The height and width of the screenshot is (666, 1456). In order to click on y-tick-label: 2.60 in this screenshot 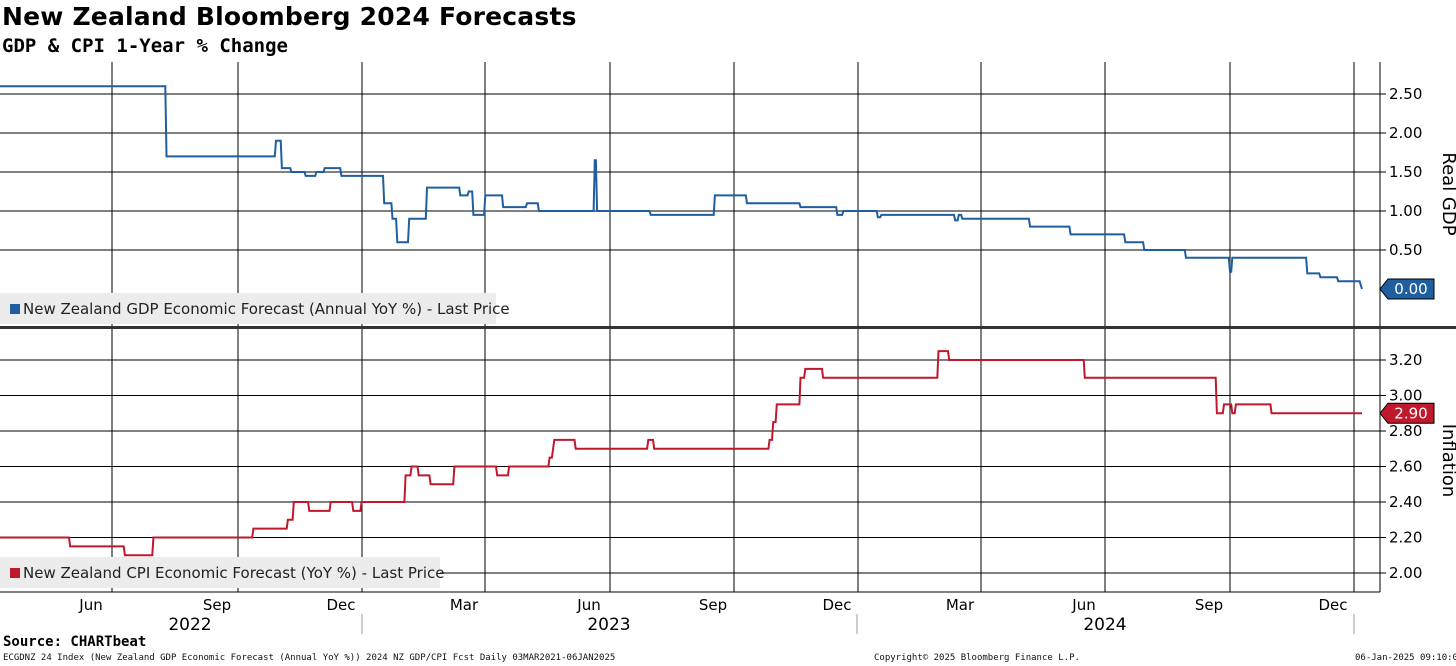, I will do `click(1405, 467)`.